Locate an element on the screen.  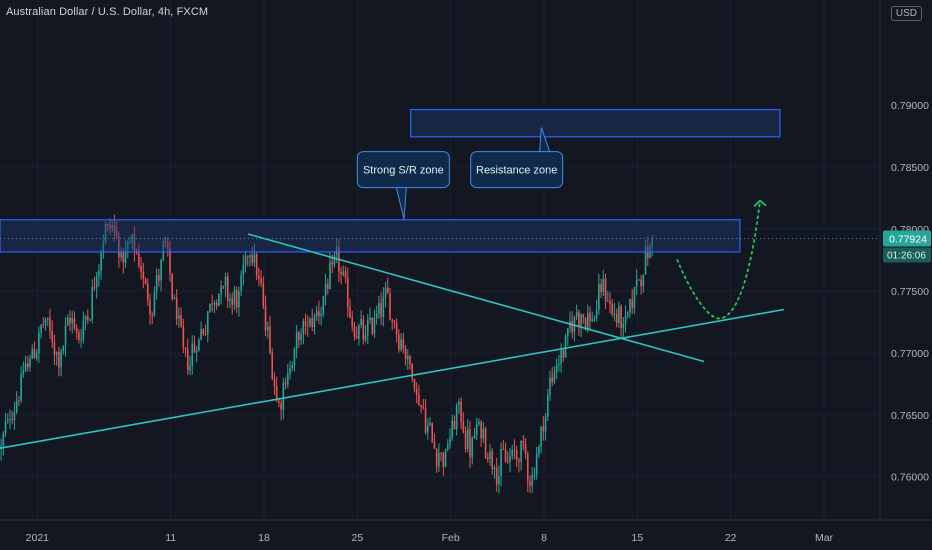
callout-pointer is located at coordinates (545, 139).